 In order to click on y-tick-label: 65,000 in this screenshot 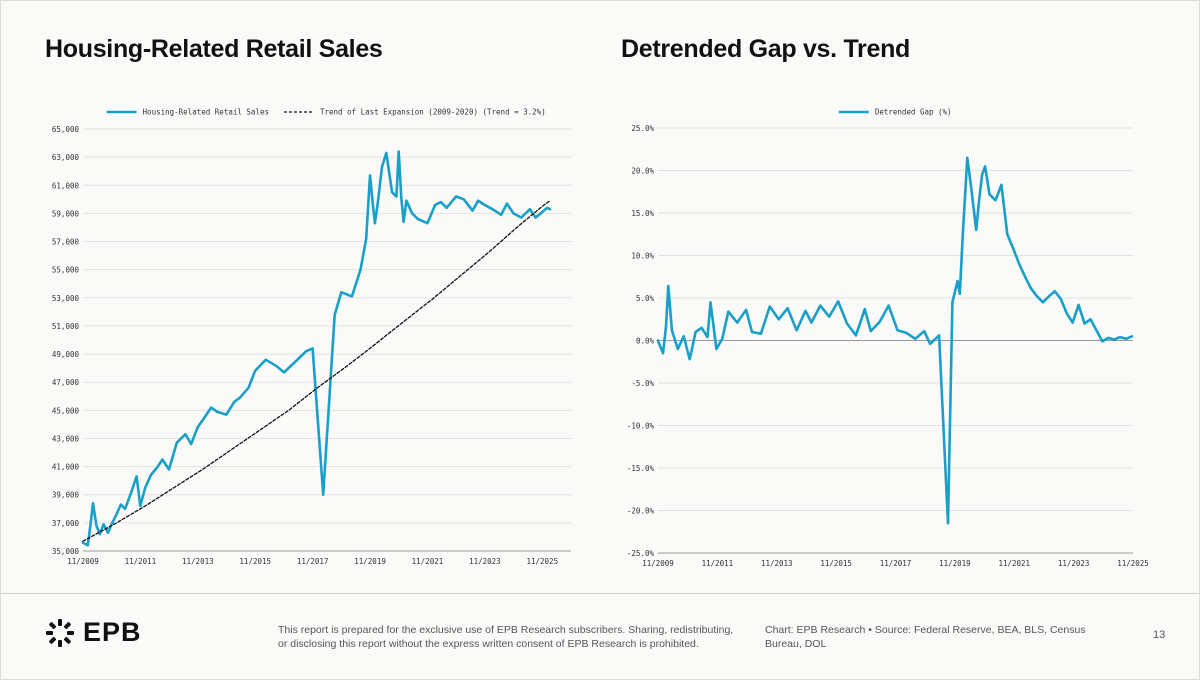, I will do `click(66, 129)`.